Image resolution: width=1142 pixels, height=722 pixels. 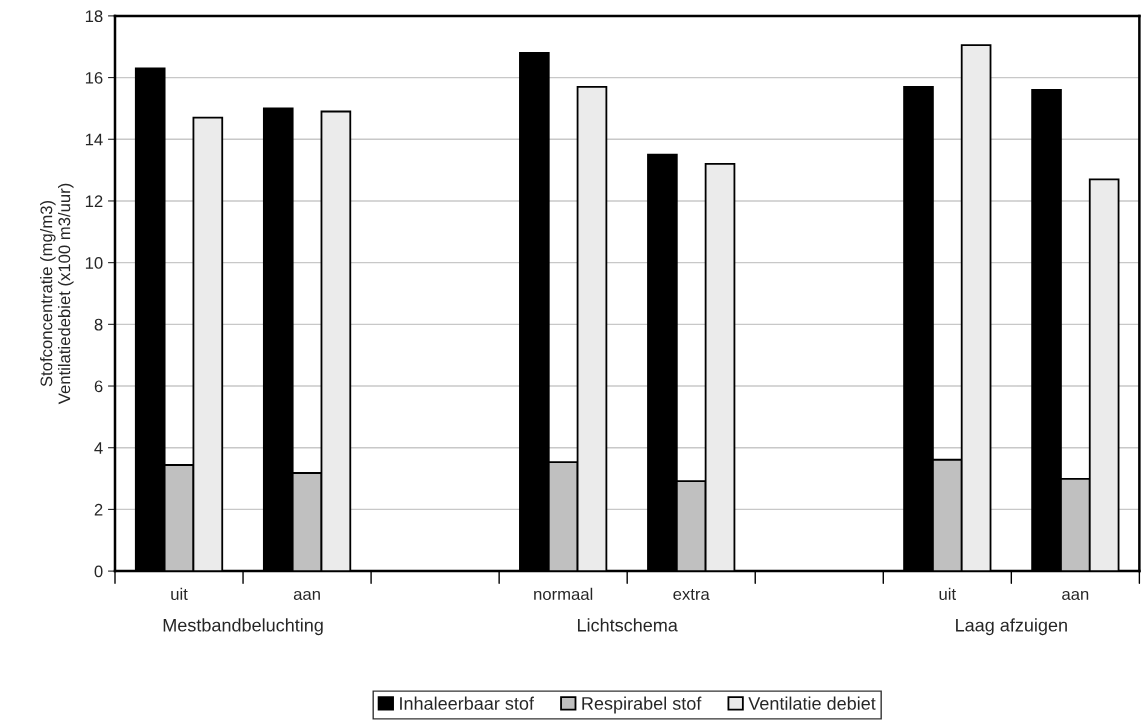 What do you see at coordinates (94, 263) in the screenshot?
I see `y-tick-label: 10` at bounding box center [94, 263].